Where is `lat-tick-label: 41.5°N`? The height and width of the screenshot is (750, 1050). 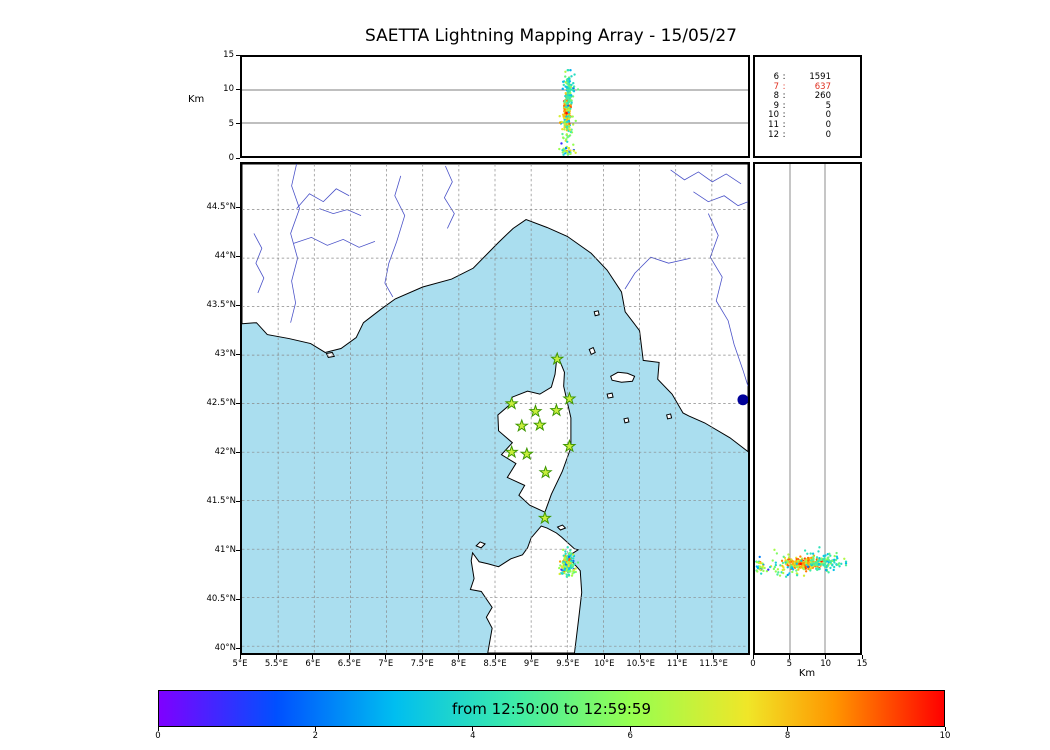
lat-tick-label: 41.5°N is located at coordinates (221, 500).